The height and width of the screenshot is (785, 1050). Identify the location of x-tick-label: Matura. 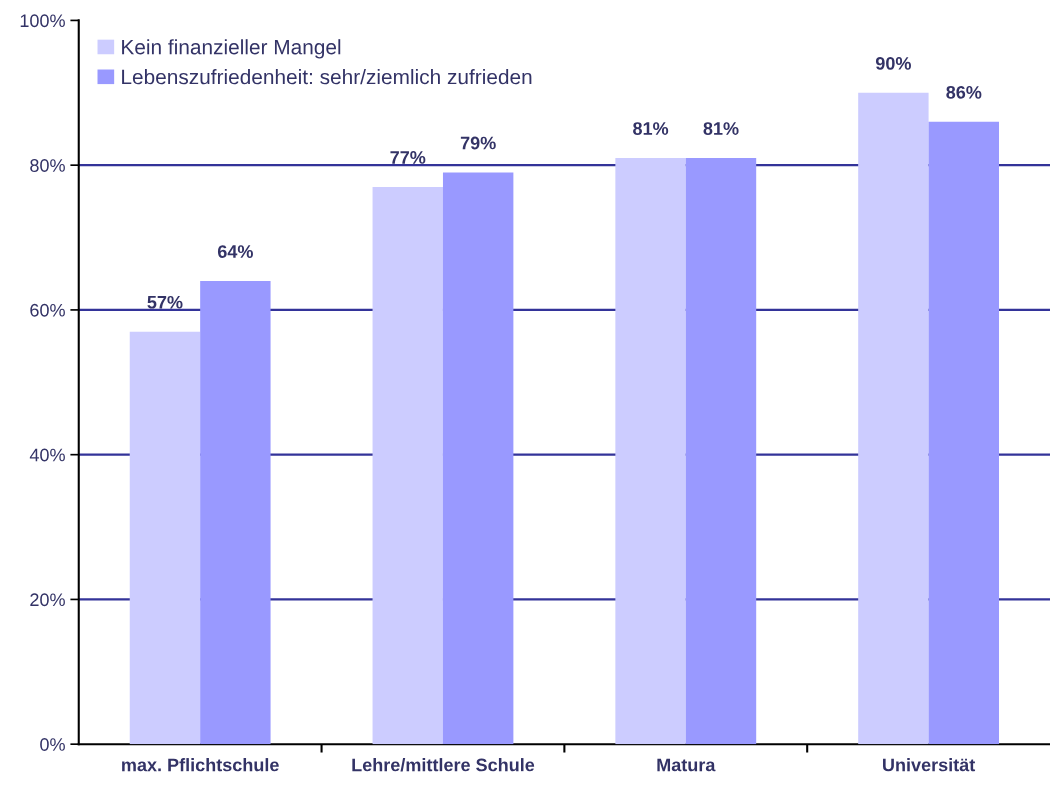
(686, 765).